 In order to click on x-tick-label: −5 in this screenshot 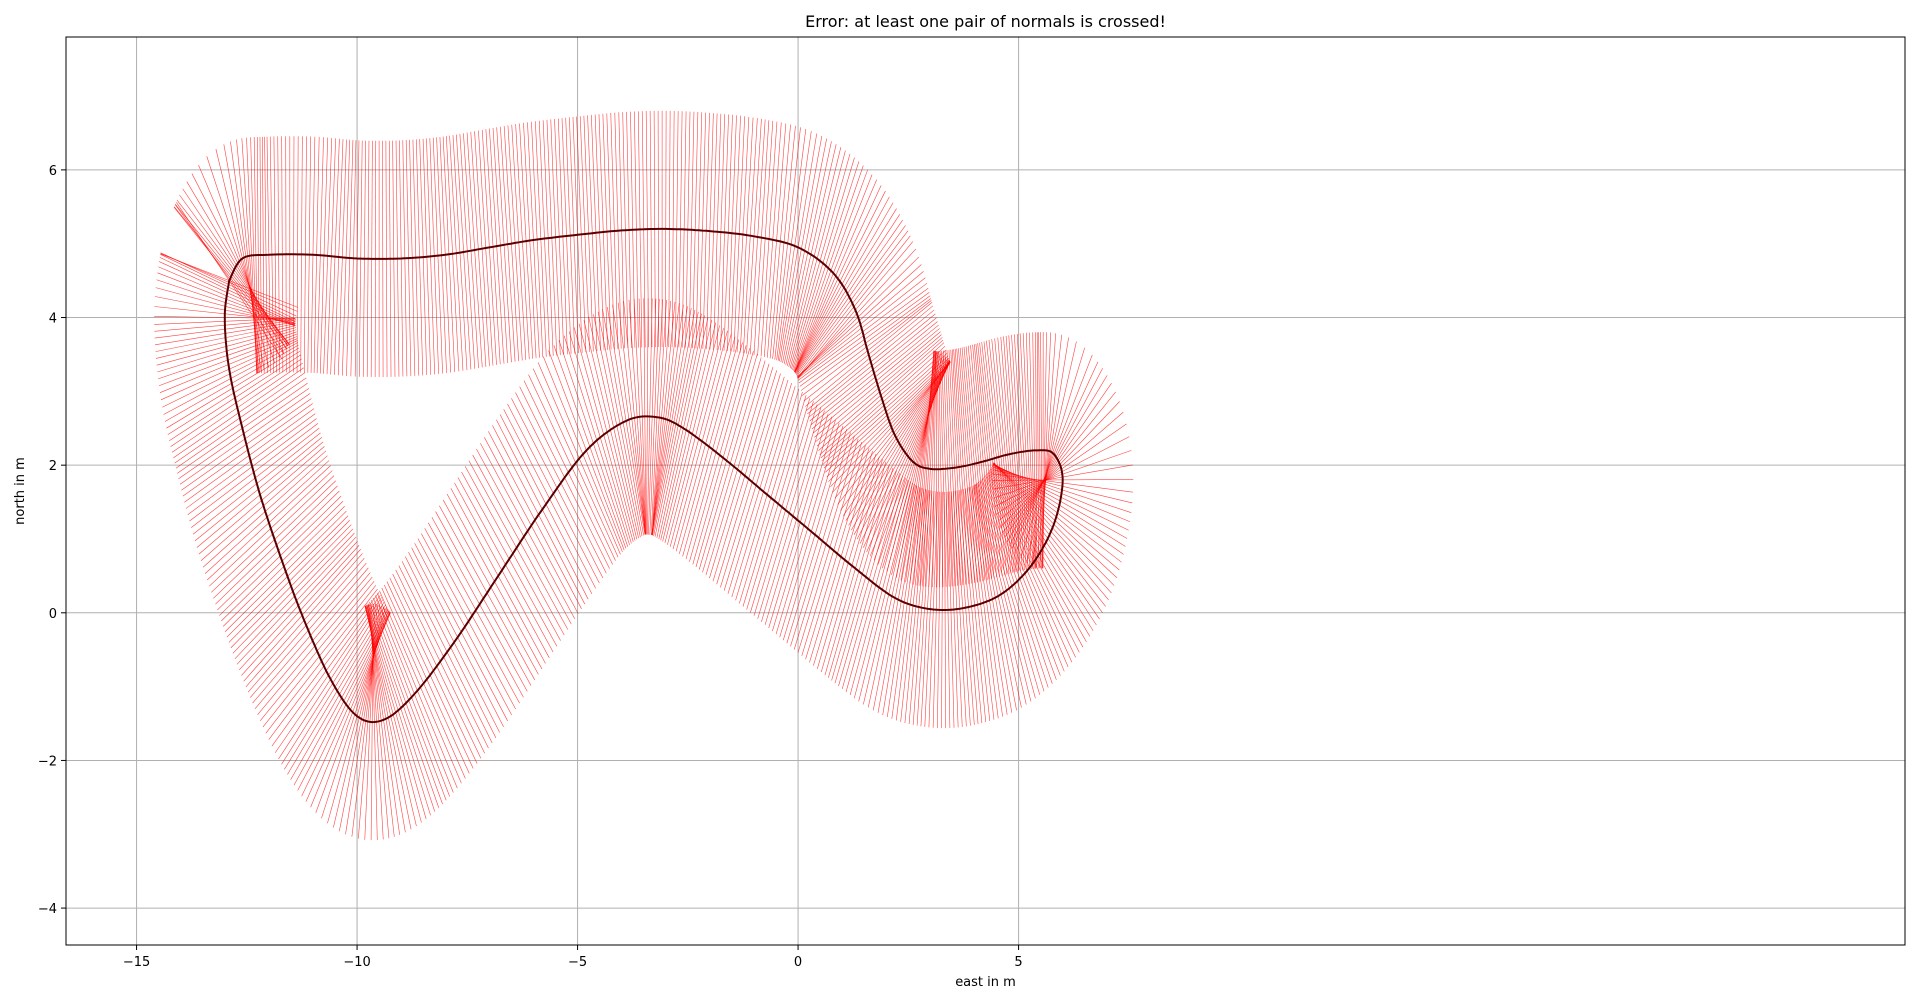, I will do `click(577, 962)`.